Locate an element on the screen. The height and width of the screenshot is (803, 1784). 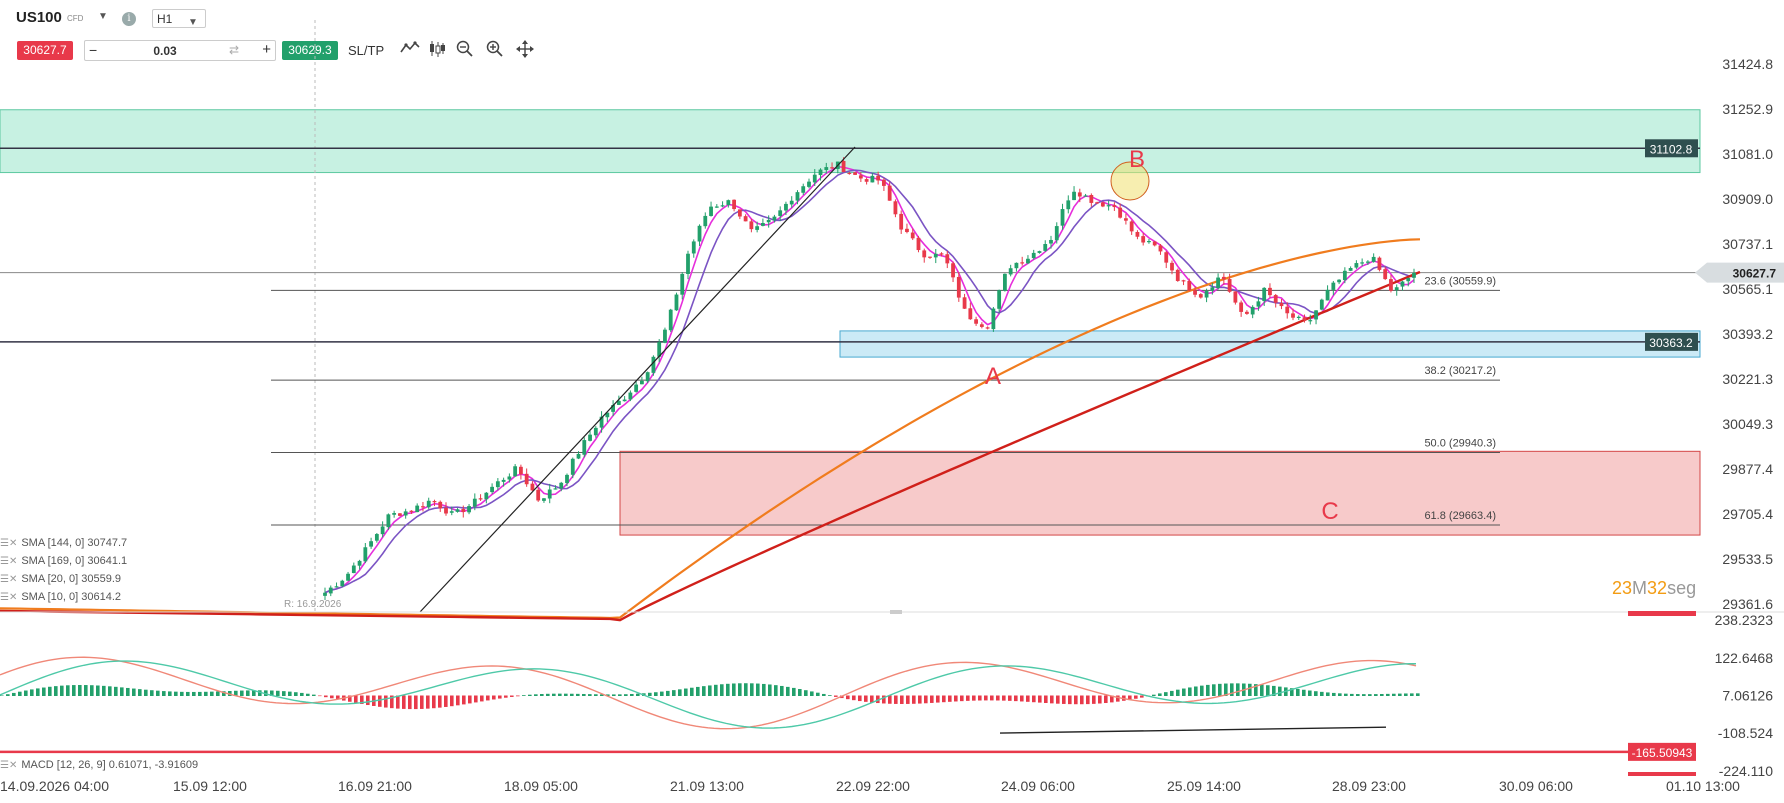
info-icon: i is located at coordinates (129, 19).